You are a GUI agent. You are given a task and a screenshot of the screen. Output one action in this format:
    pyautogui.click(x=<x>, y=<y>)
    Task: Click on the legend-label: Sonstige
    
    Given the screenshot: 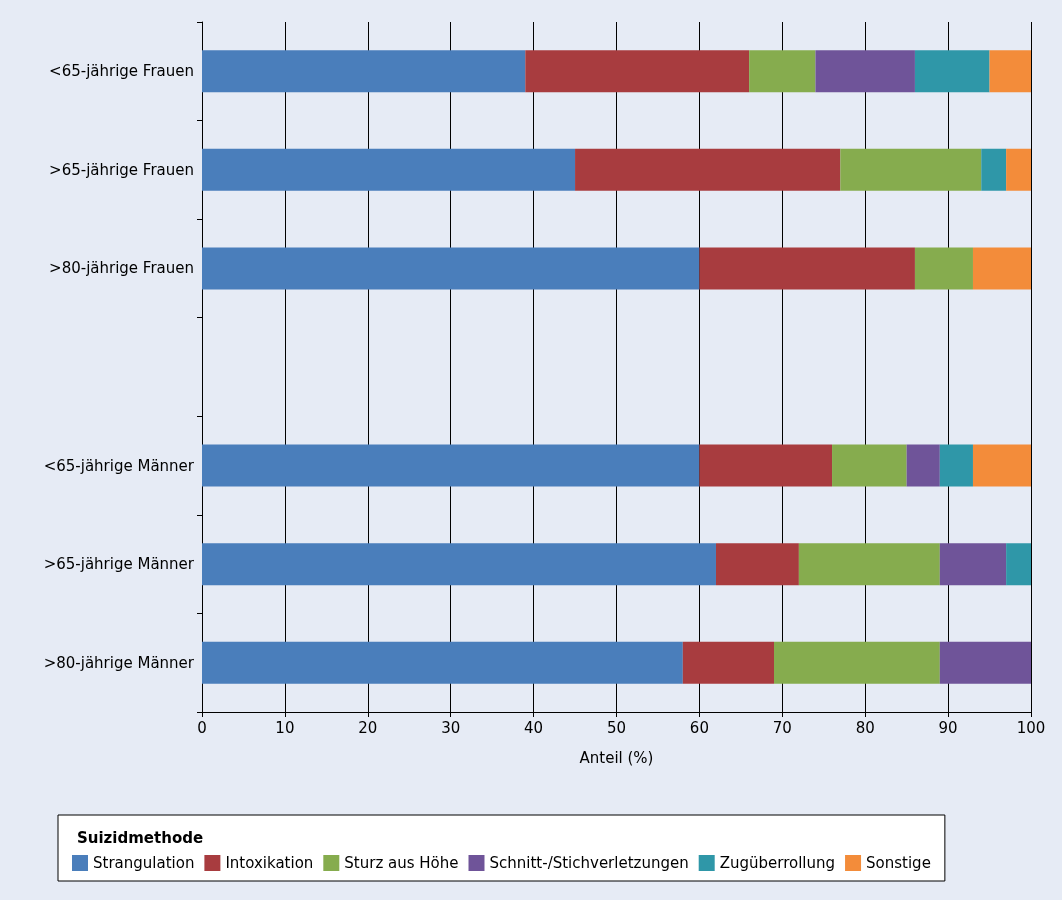 What is the action you would take?
    pyautogui.click(x=898, y=863)
    